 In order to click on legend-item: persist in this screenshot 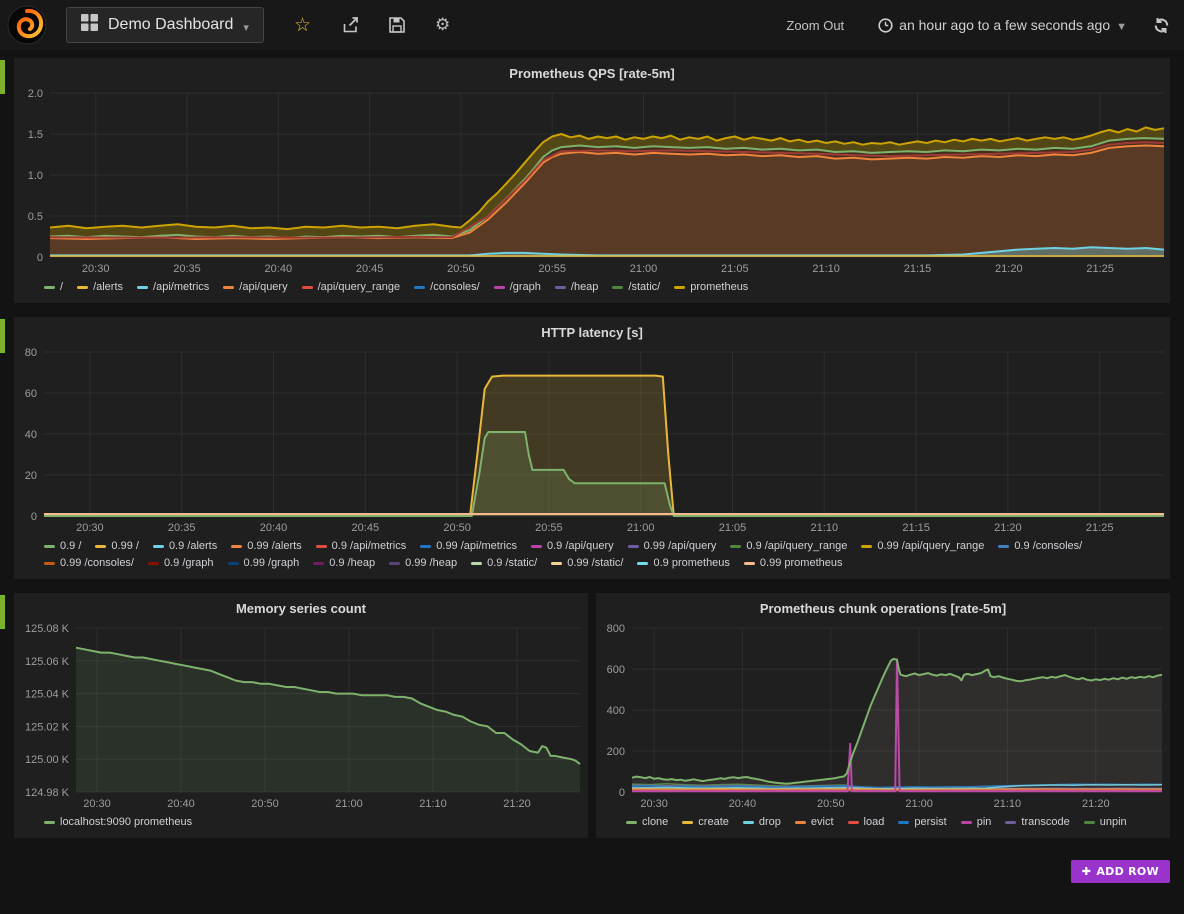, I will do `click(922, 822)`.